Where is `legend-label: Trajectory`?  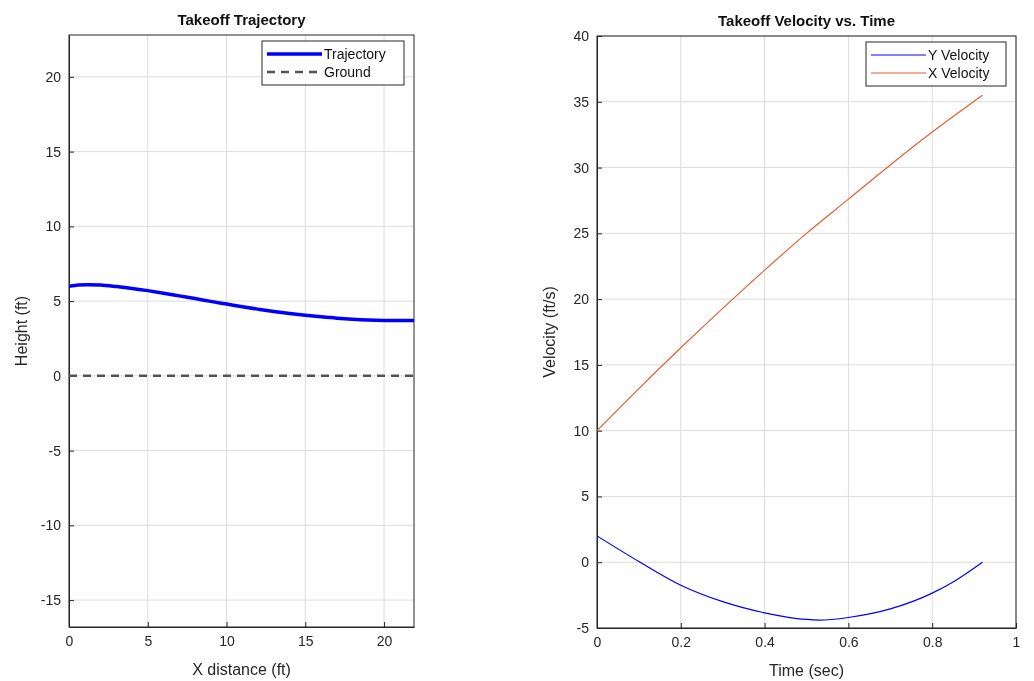 legend-label: Trajectory is located at coordinates (355, 54).